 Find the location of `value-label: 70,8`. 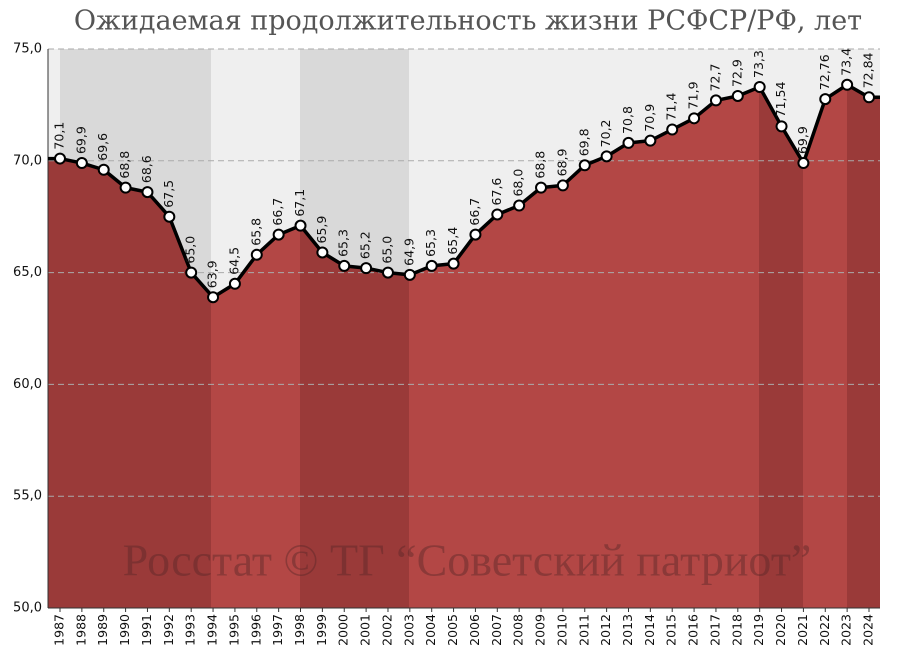

value-label: 70,8 is located at coordinates (627, 120).